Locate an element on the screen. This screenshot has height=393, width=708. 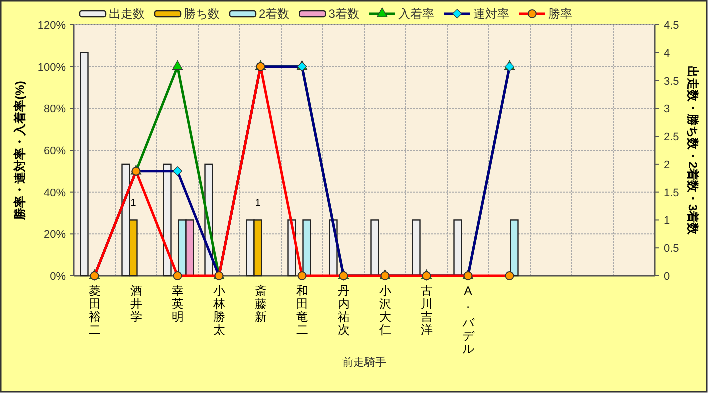
y-axis-title: 勝率・連対率・入着率(%) is located at coordinates (20, 151).